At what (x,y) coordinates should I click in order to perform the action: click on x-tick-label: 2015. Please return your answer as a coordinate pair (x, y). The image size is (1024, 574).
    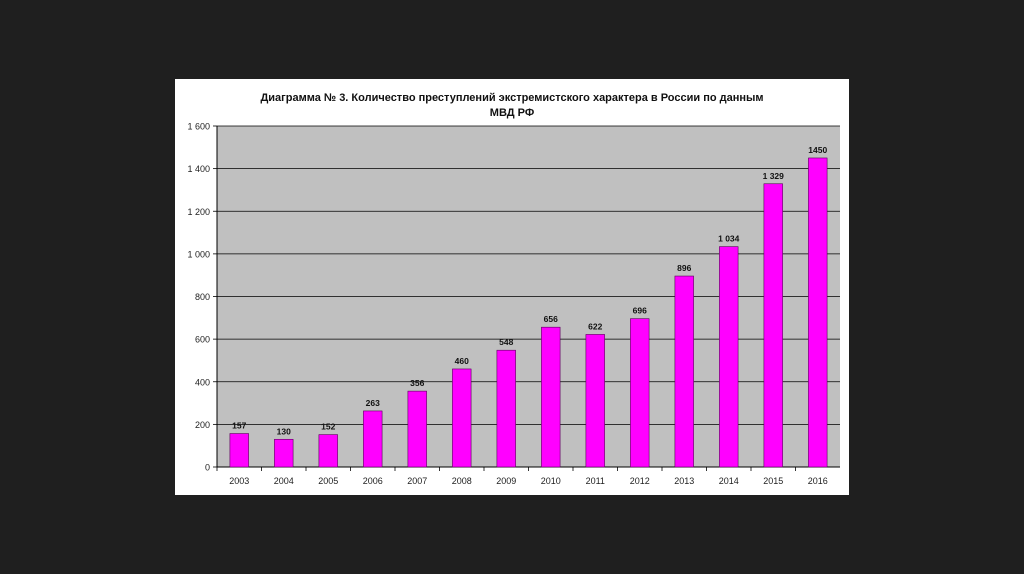
    Looking at the image, I should click on (773, 481).